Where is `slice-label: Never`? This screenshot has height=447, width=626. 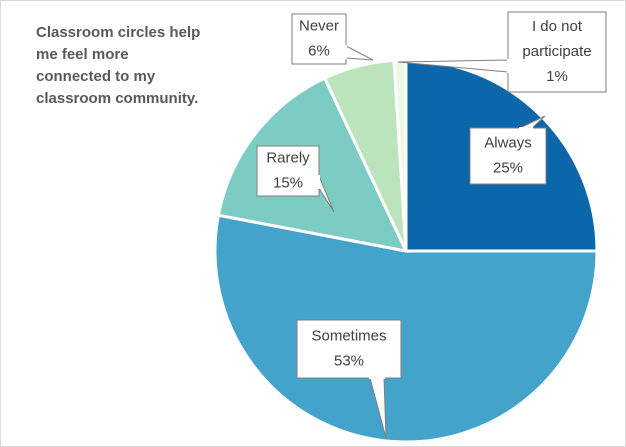
slice-label: Never is located at coordinates (319, 25).